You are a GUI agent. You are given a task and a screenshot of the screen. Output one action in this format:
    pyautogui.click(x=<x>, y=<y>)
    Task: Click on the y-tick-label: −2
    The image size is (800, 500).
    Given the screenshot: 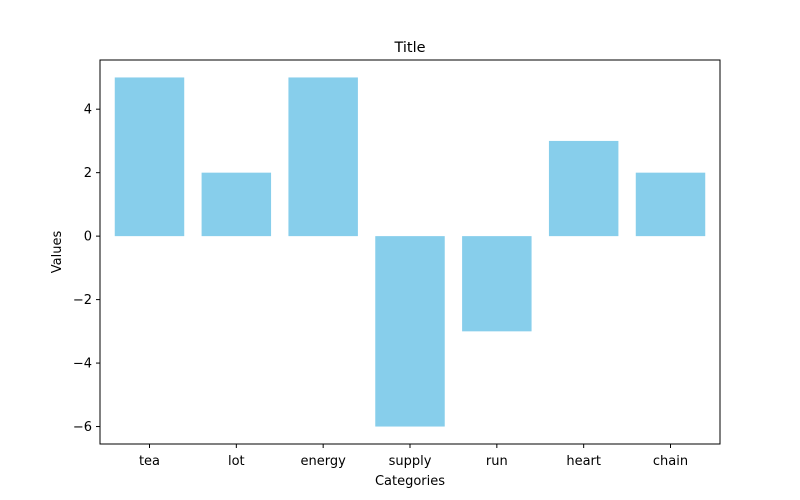 What is the action you would take?
    pyautogui.click(x=82, y=300)
    